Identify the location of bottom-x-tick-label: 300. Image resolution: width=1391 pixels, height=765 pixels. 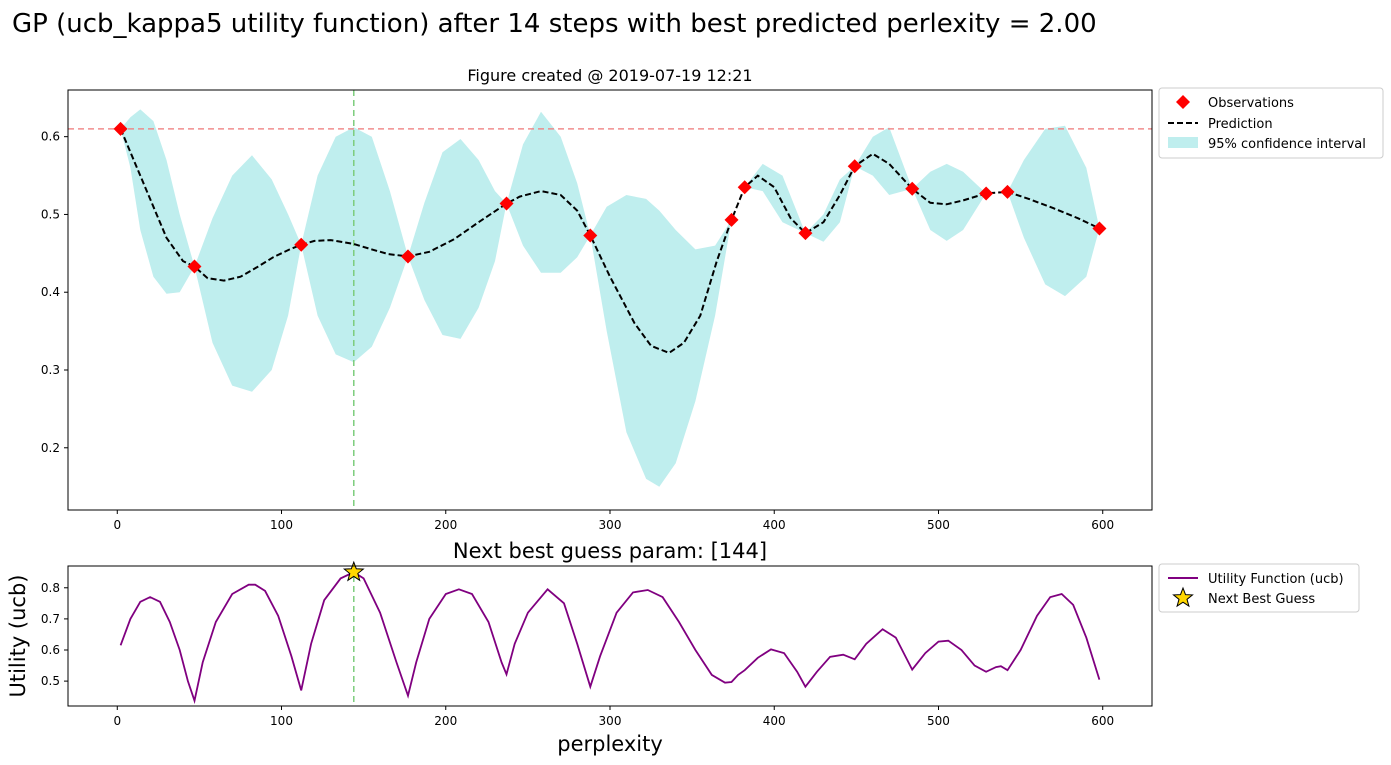
(610, 721).